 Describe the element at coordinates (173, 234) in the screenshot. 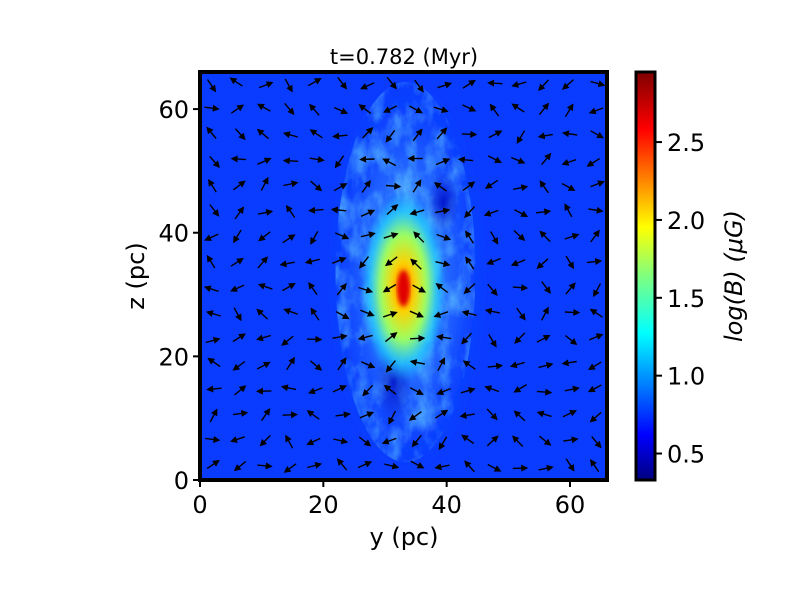

I see `y-tick-label: 40` at that location.